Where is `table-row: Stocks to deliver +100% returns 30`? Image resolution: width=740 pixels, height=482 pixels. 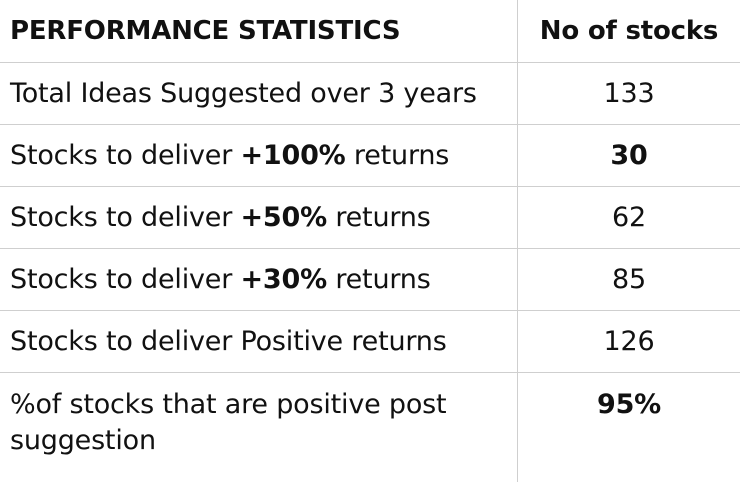
table-row: Stocks to deliver +100% returns 30 is located at coordinates (370, 156).